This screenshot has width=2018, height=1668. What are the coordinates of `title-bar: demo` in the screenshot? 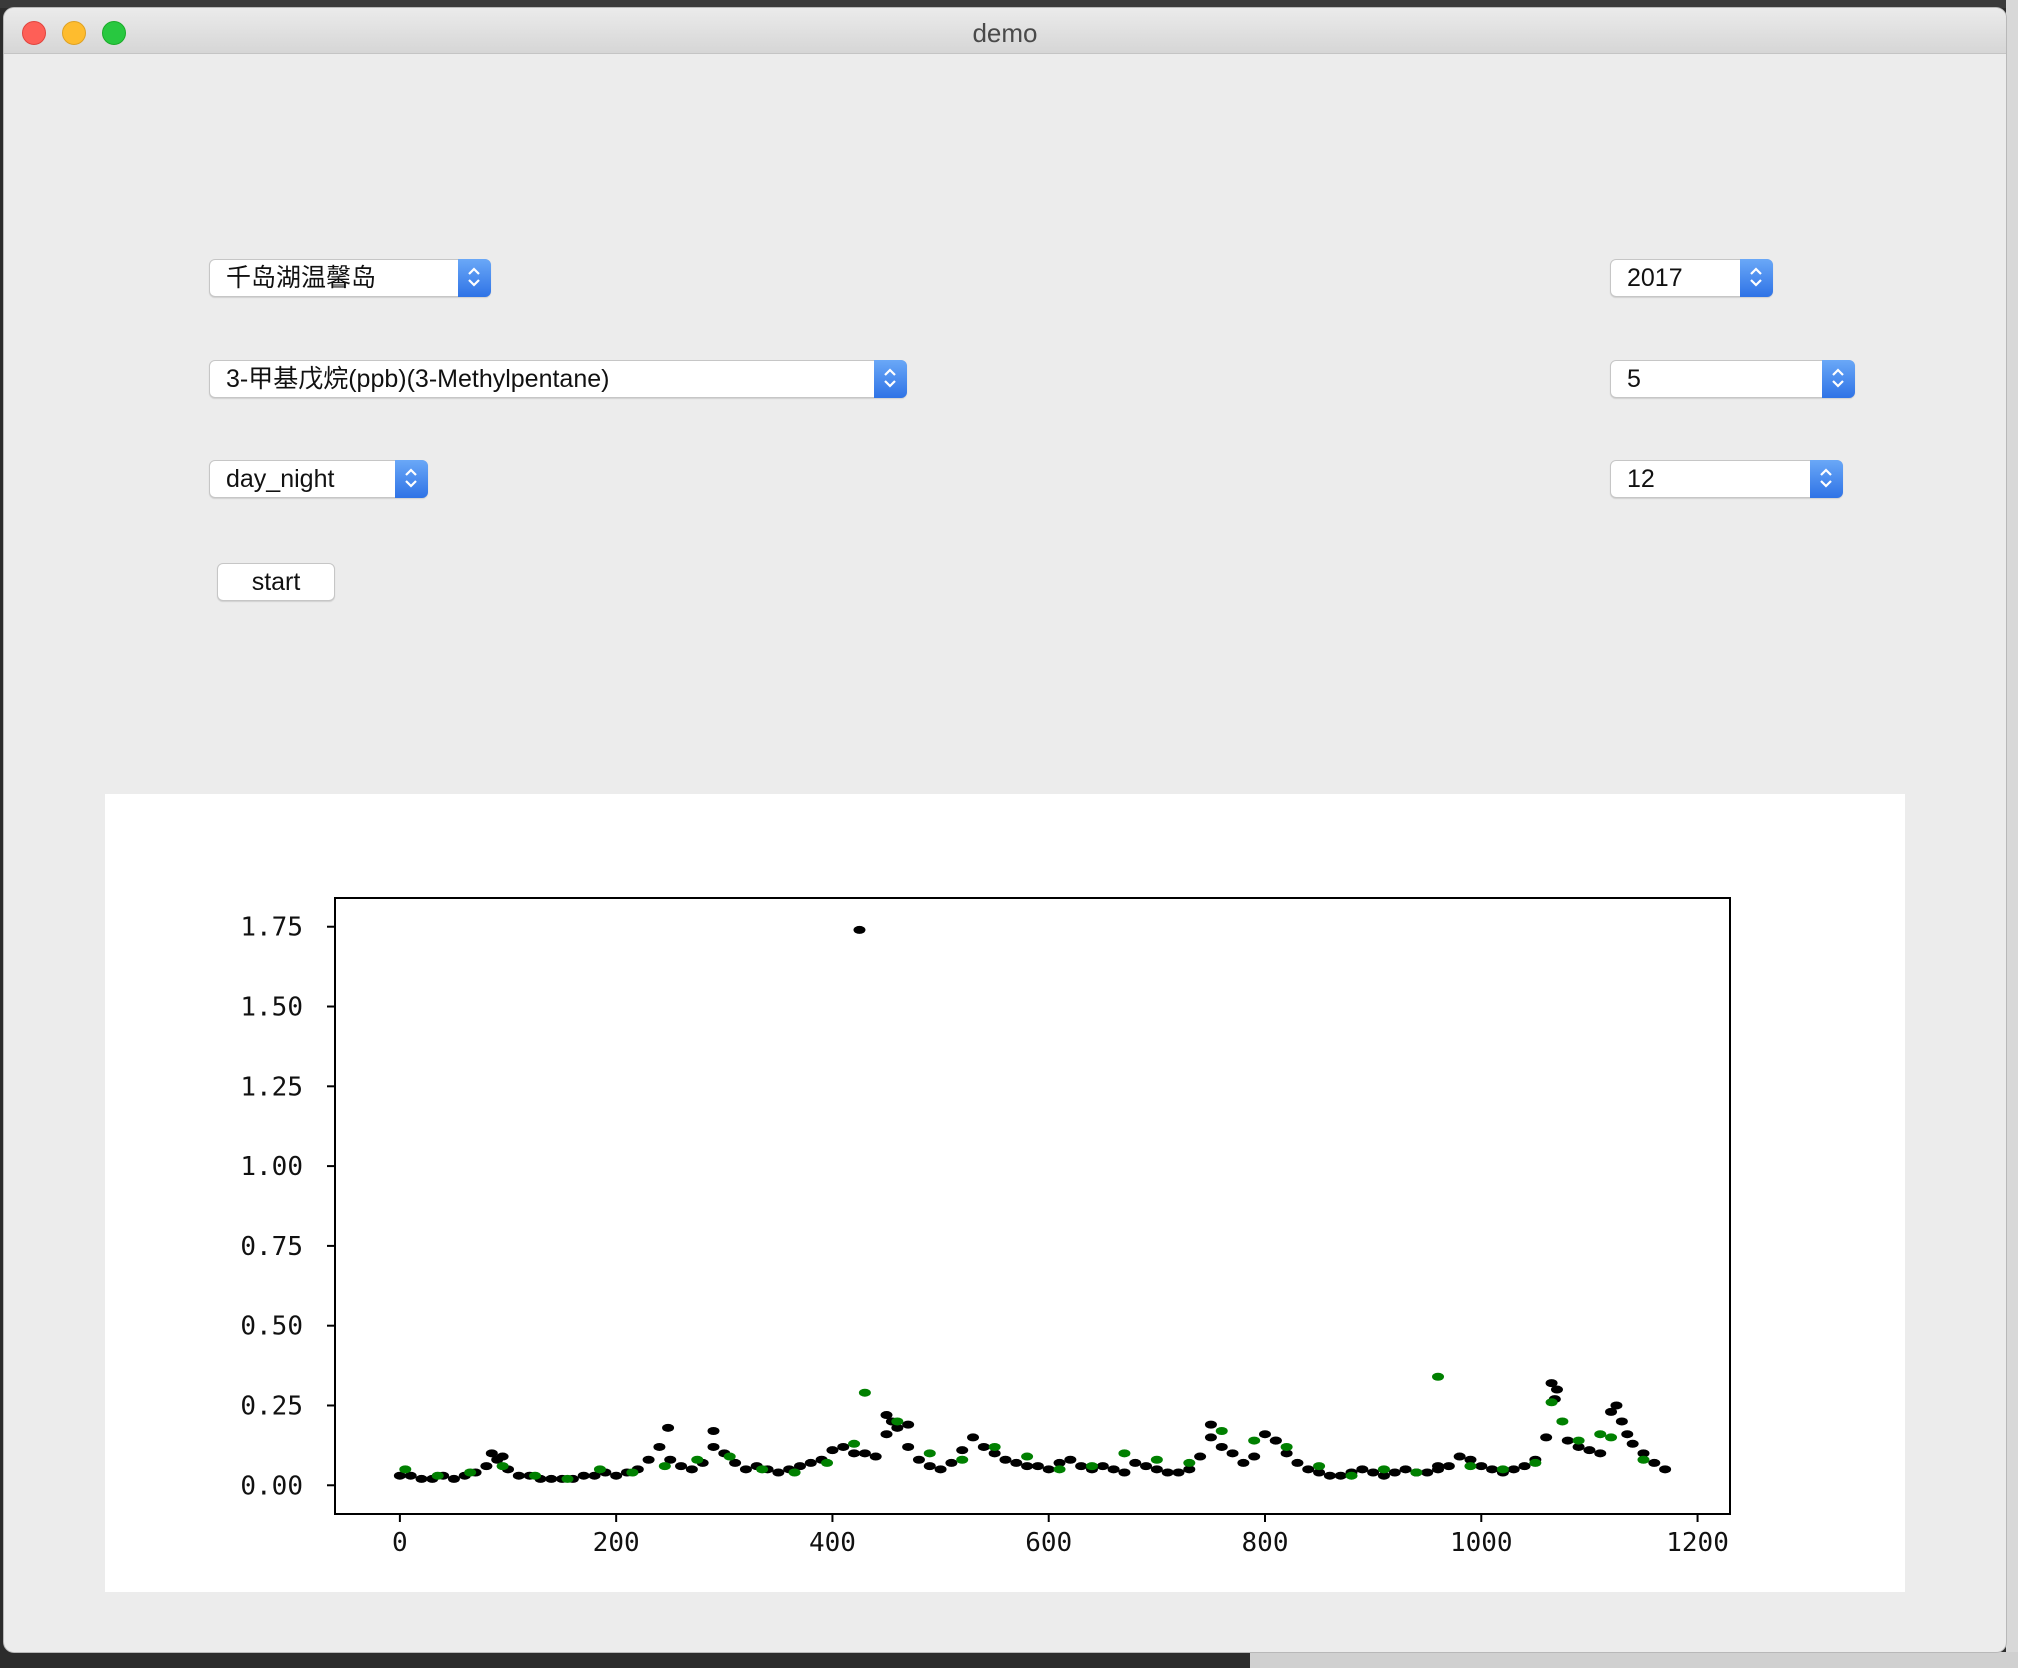 It's located at (1005, 31).